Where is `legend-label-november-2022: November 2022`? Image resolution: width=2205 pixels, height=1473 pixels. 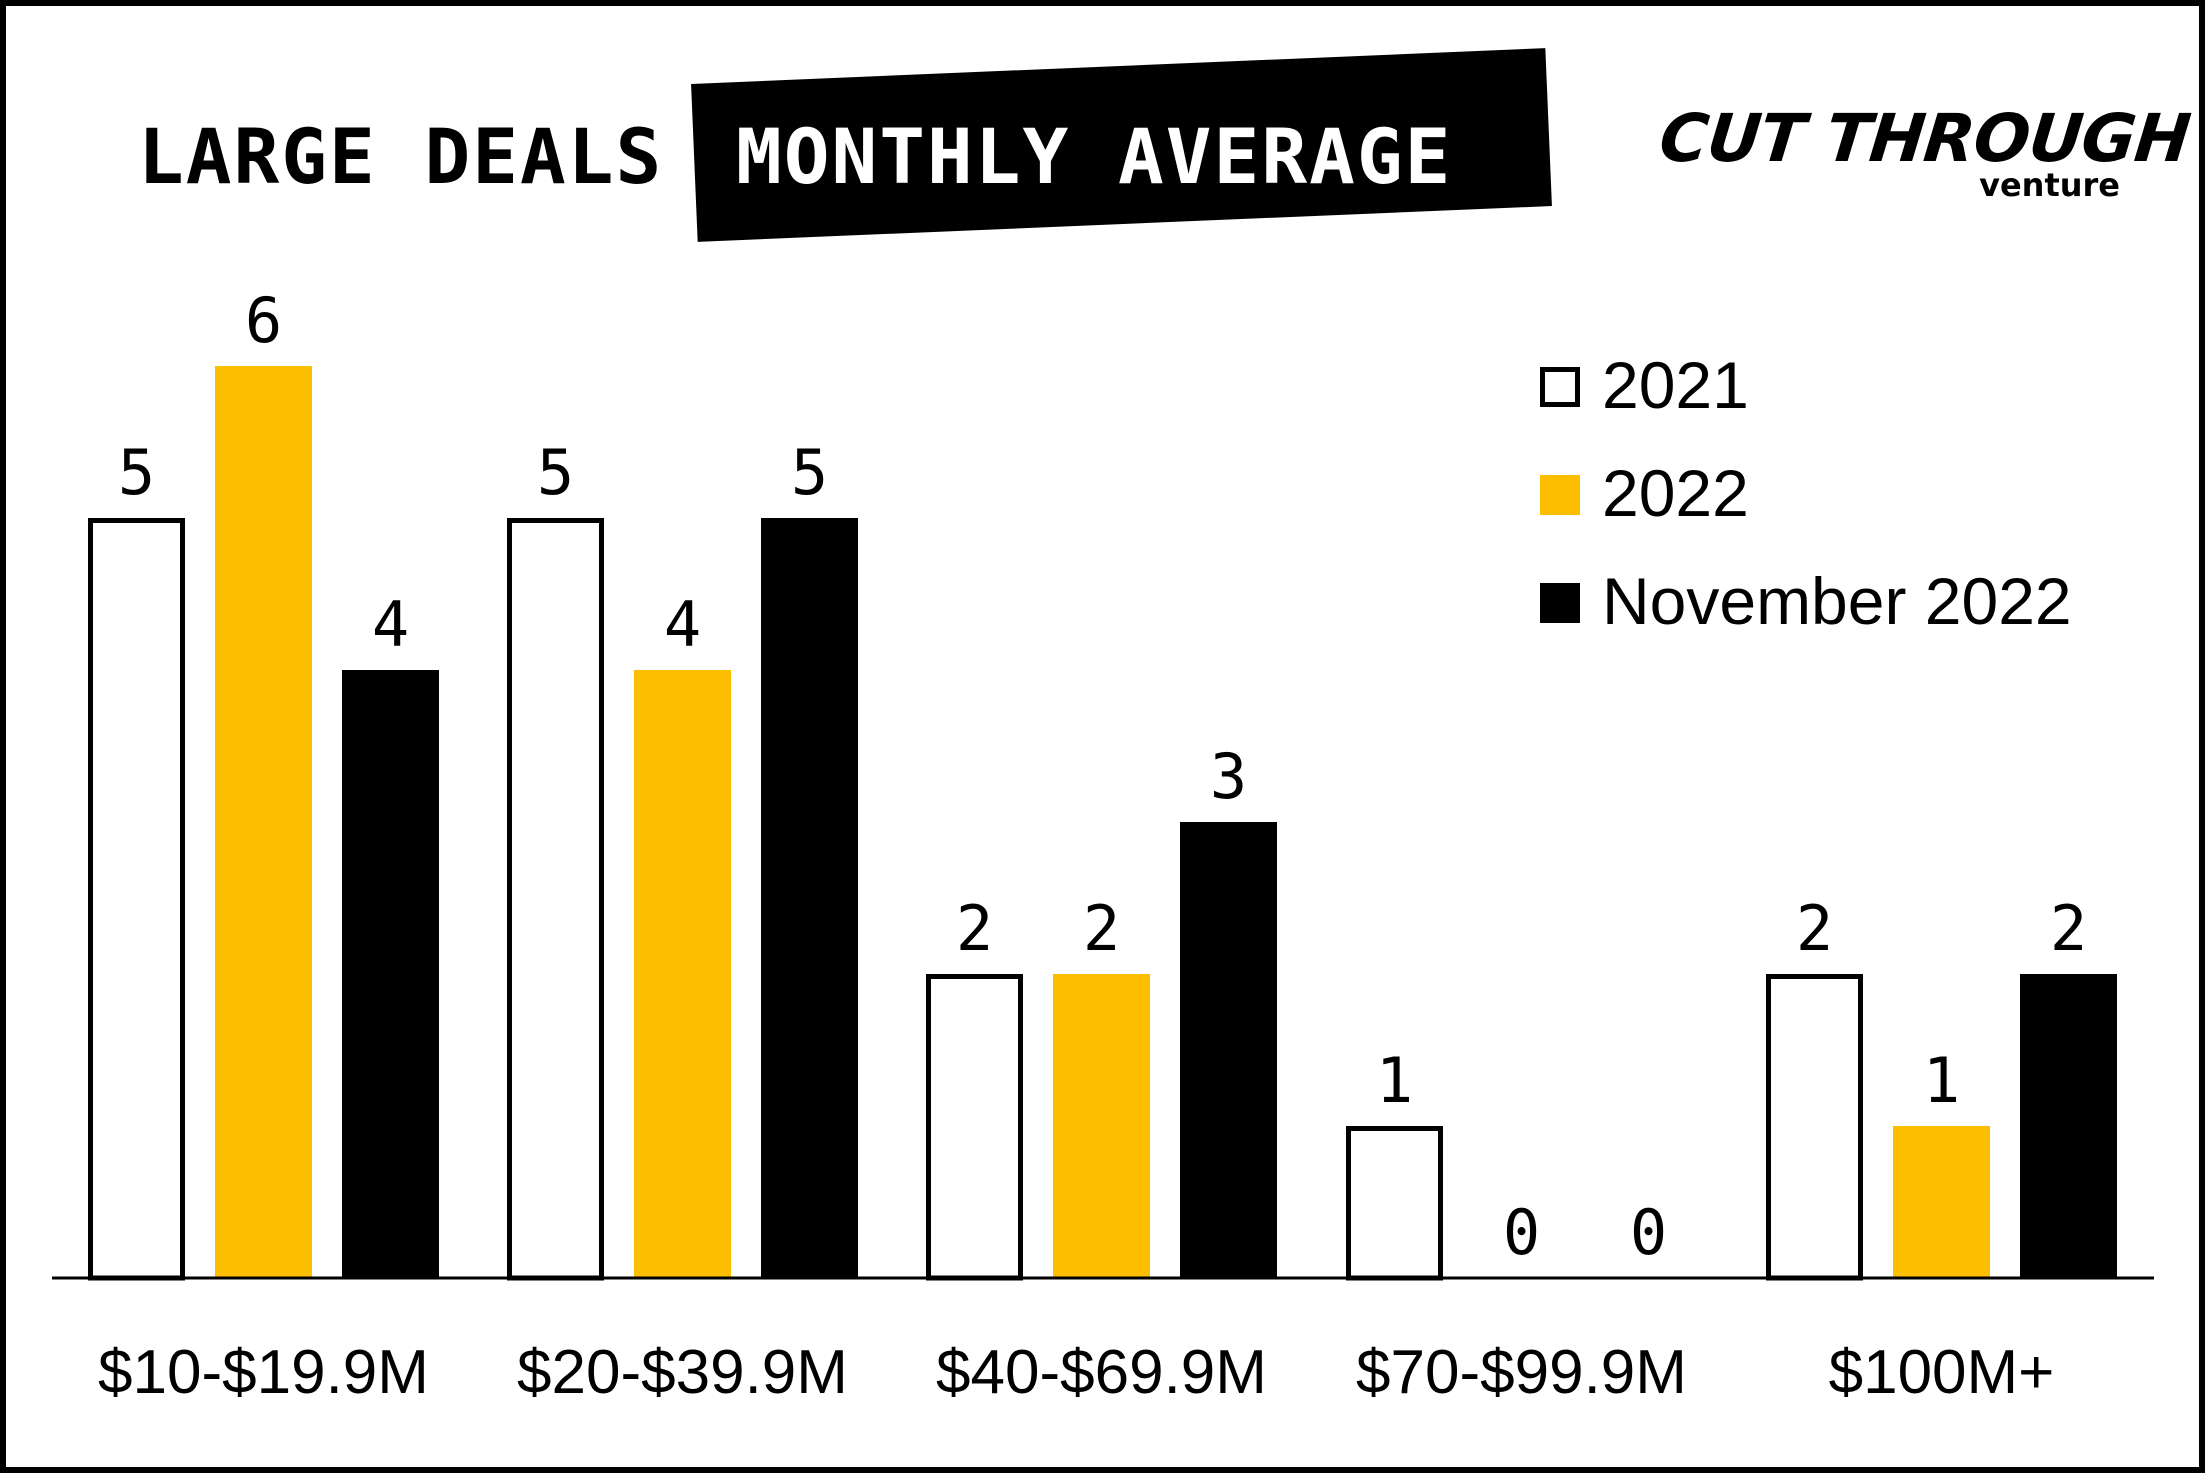 legend-label-november-2022: November 2022 is located at coordinates (1837, 601).